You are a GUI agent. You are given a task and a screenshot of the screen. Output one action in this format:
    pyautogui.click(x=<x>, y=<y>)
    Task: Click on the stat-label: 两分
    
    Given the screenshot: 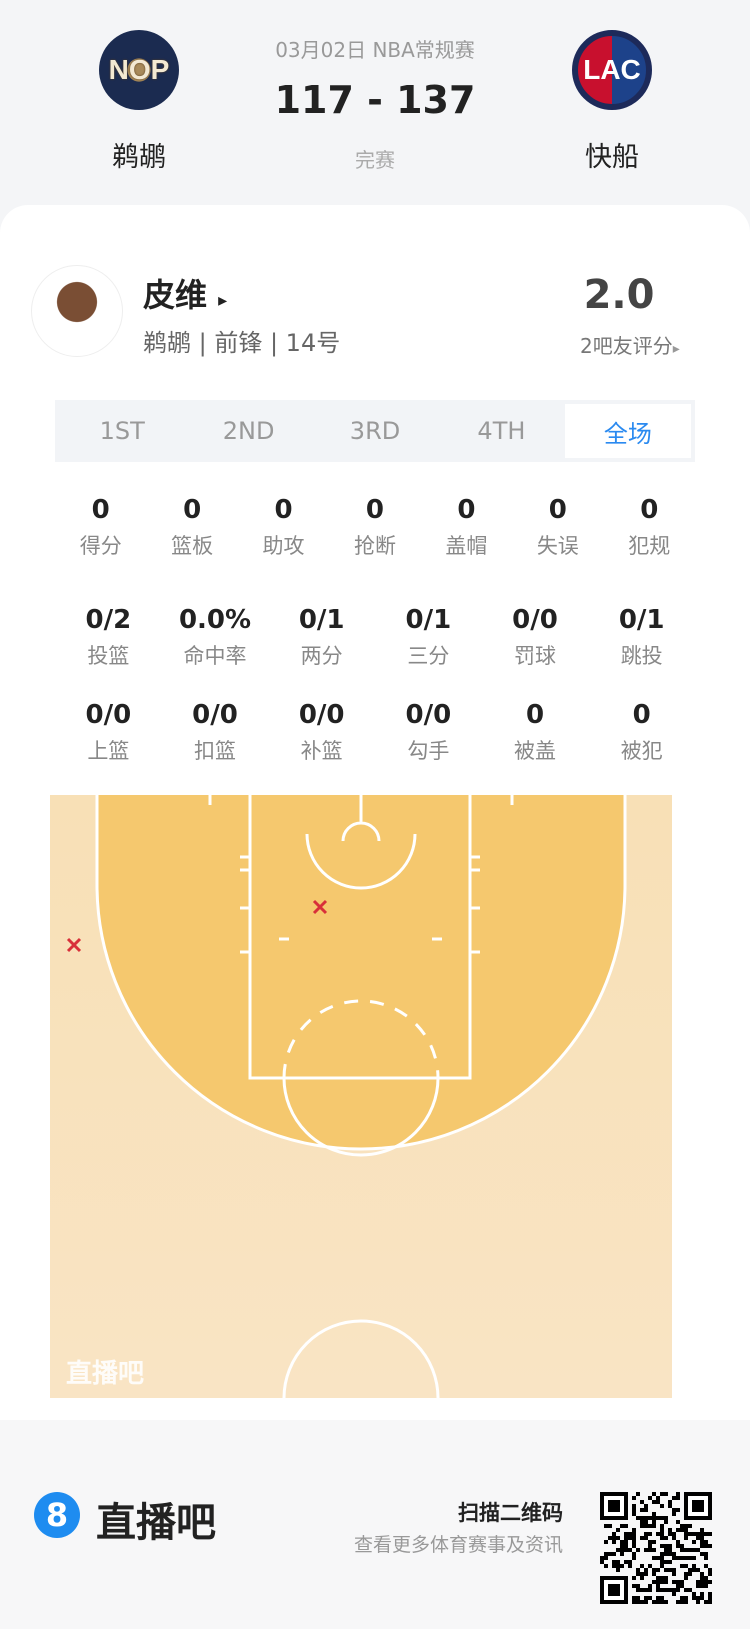 What is the action you would take?
    pyautogui.click(x=321, y=656)
    